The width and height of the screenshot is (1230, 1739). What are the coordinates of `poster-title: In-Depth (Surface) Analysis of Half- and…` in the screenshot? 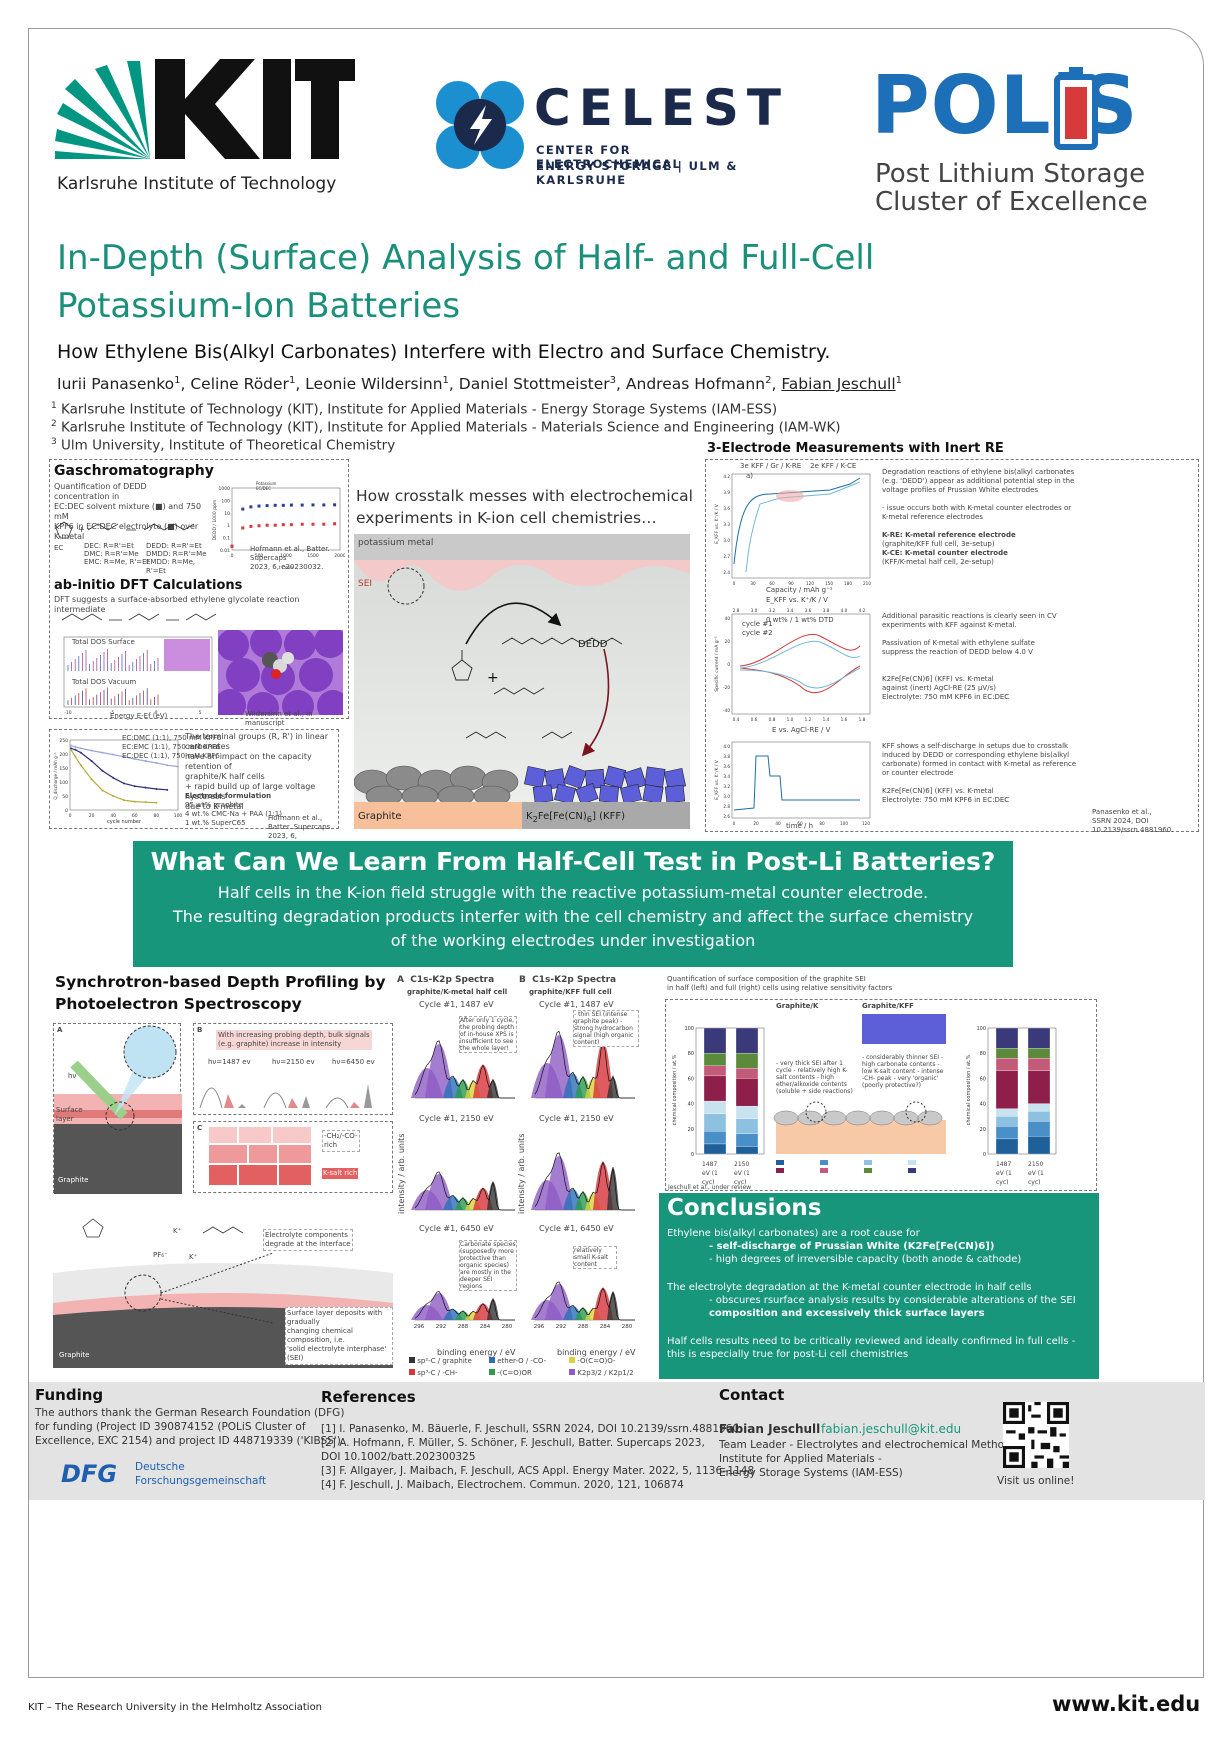 It's located at (607, 282).